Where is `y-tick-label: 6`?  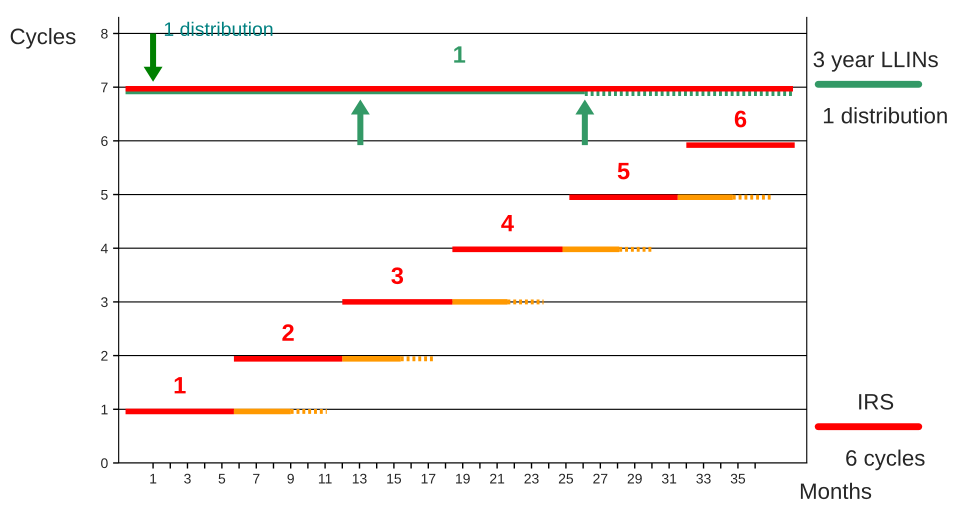 y-tick-label: 6 is located at coordinates (104, 141).